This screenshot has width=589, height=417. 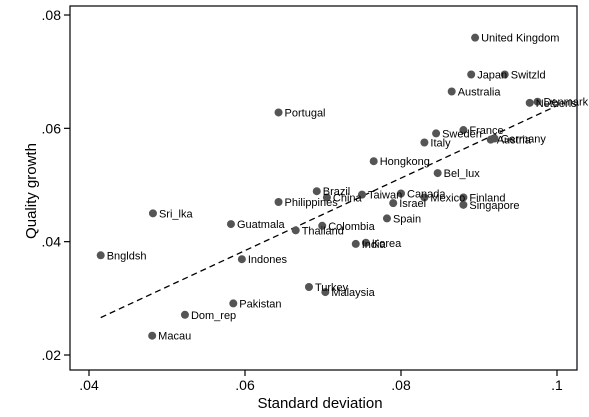 I want to click on point-label: Australia, so click(x=480, y=93).